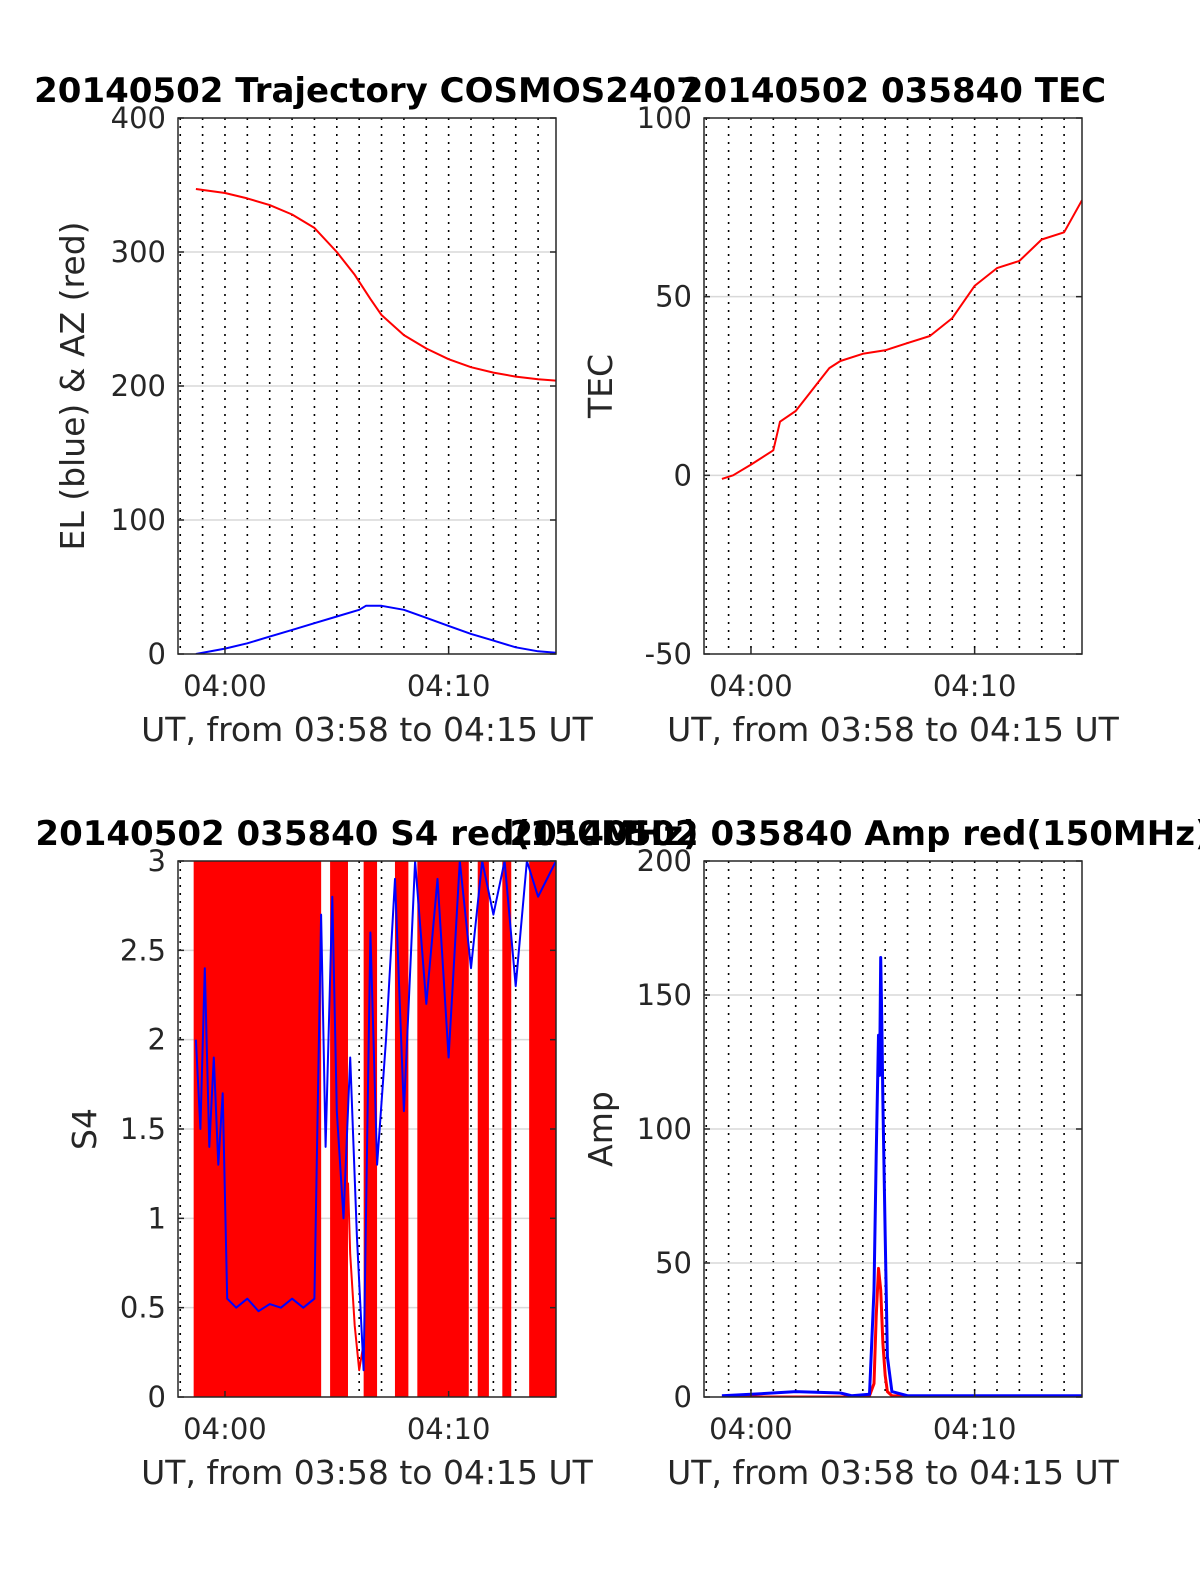 The height and width of the screenshot is (1575, 1200). What do you see at coordinates (668, 654) in the screenshot?
I see `y-tick-label: -50` at bounding box center [668, 654].